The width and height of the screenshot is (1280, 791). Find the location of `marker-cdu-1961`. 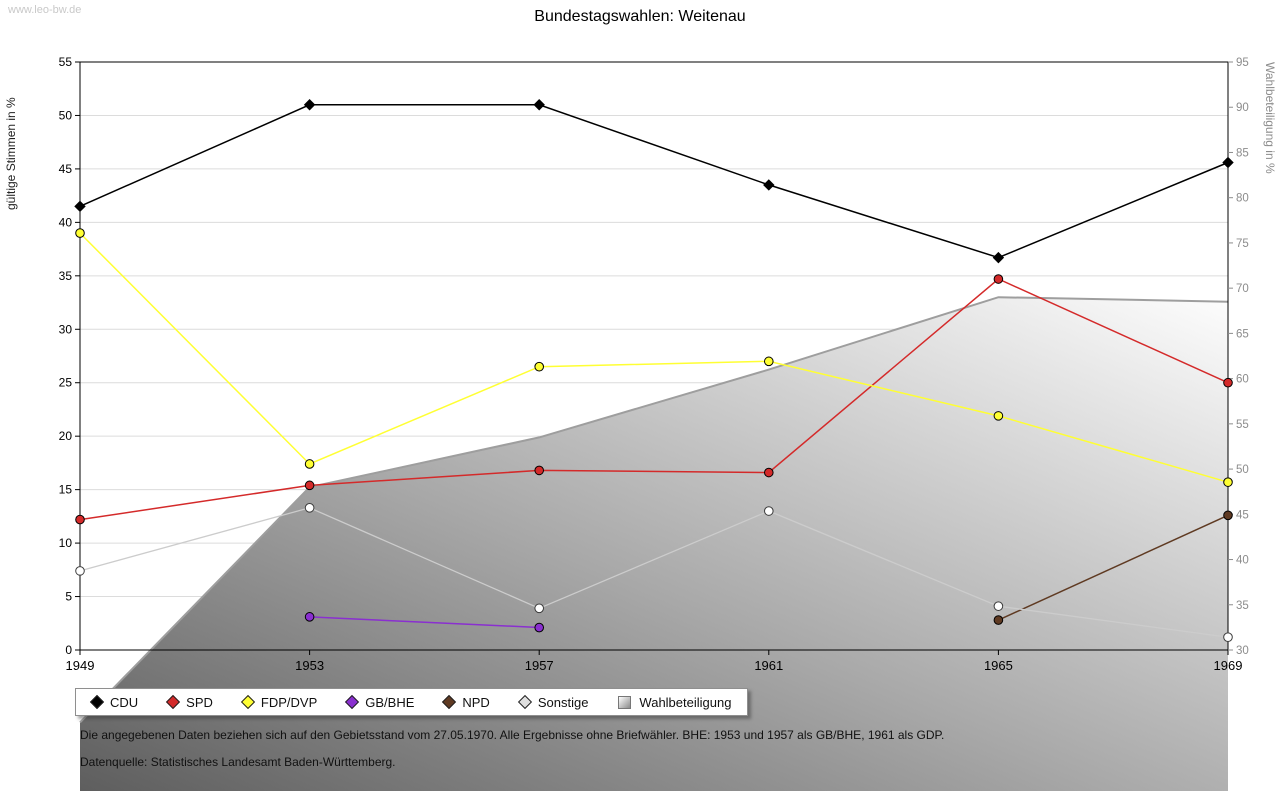

marker-cdu-1961 is located at coordinates (769, 185).